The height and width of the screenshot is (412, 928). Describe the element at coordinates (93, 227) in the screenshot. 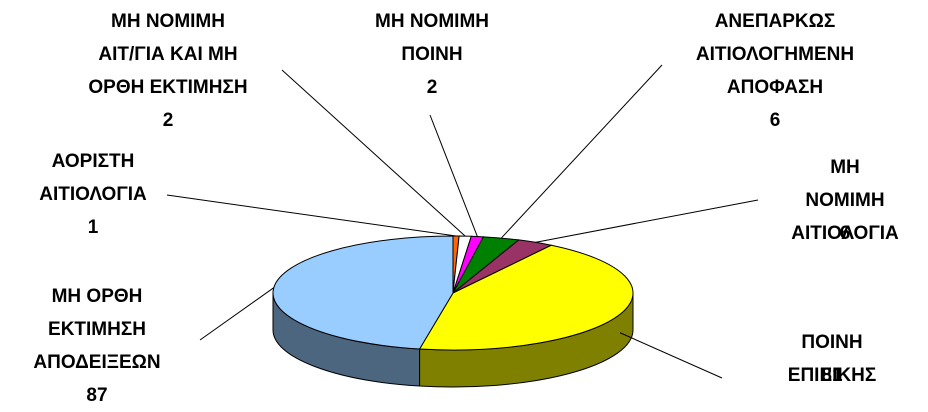

I see `value-label: 1` at that location.